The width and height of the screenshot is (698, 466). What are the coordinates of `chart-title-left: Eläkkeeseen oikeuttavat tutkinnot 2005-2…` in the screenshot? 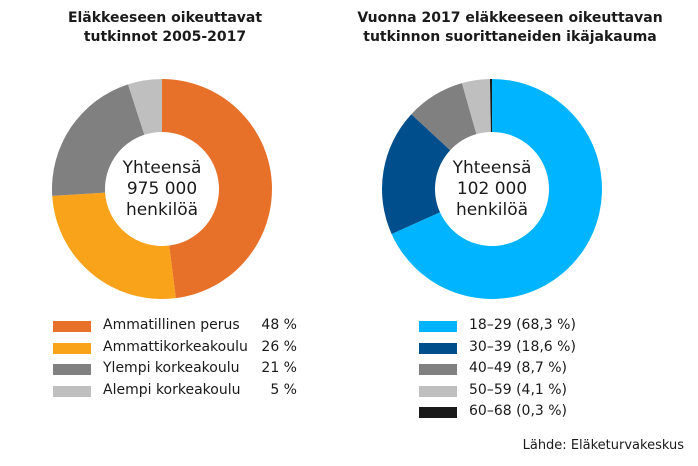 It's located at (165, 27).